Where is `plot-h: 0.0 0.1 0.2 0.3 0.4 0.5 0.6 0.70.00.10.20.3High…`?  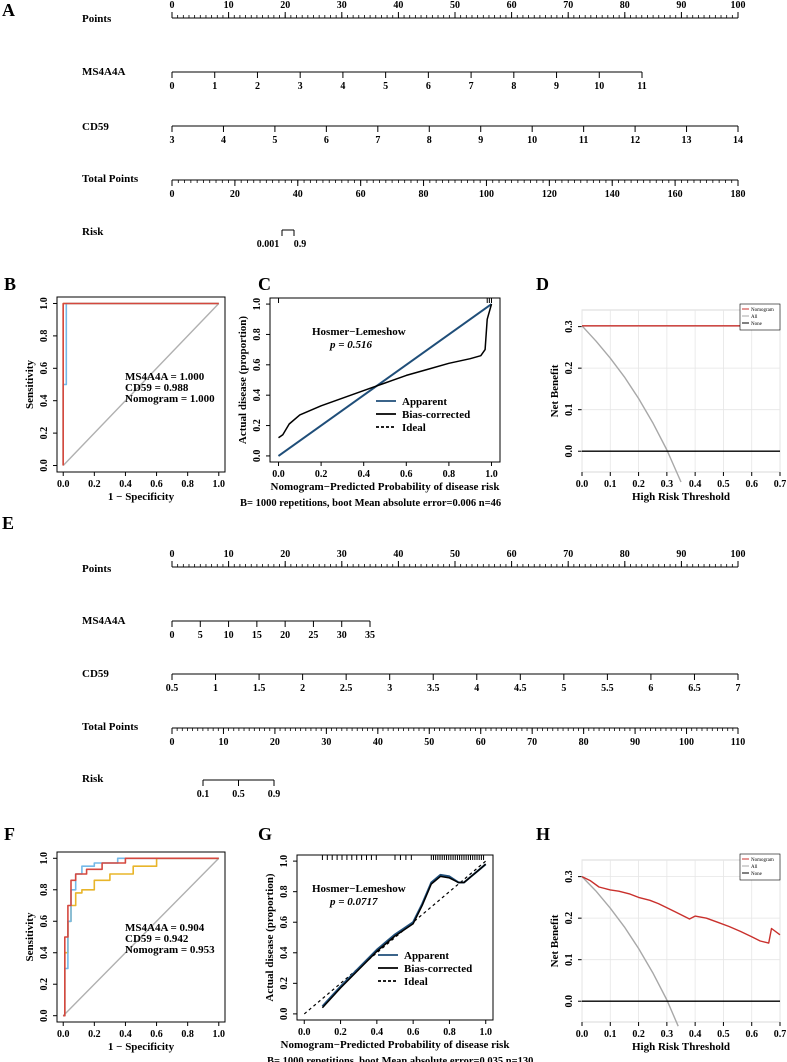 plot-h: 0.0 0.1 0.2 0.3 0.4 0.5 0.6 0.70.00.10.20.3High… is located at coordinates (668, 953).